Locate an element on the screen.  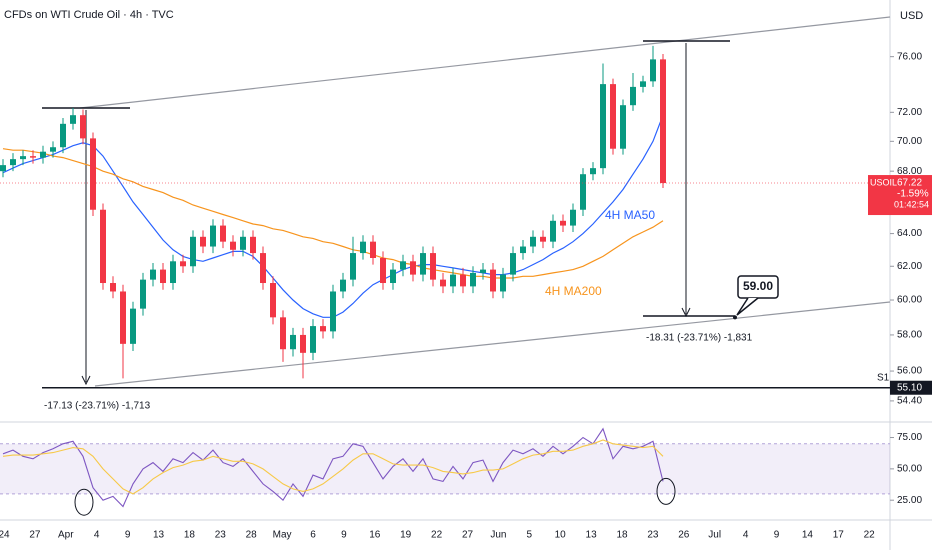
ma-label: 4H MA200 is located at coordinates (573, 291).